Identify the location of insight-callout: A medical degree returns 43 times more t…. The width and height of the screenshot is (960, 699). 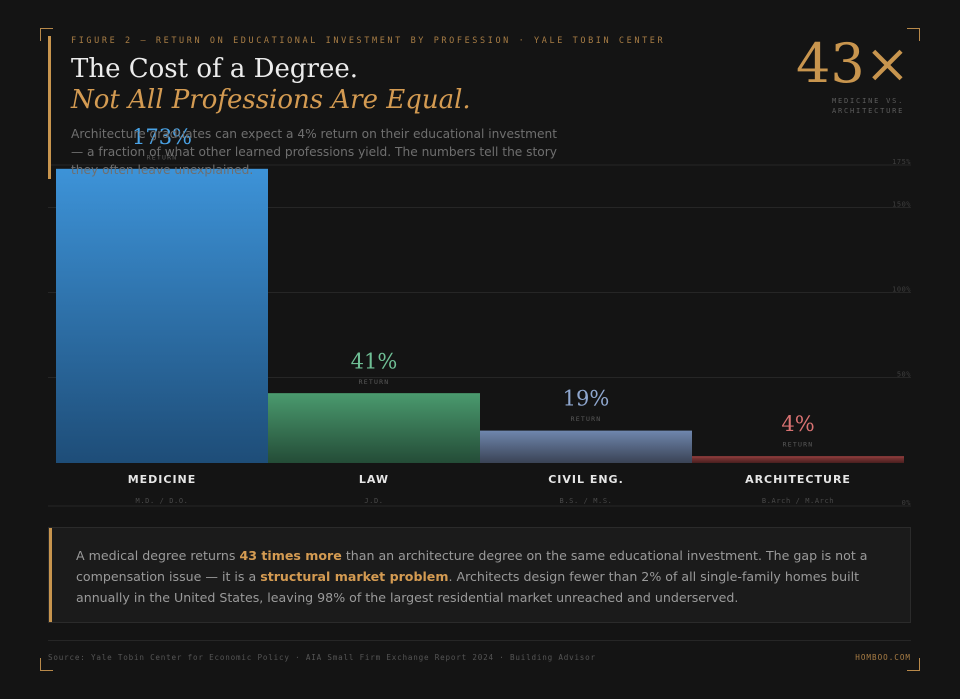
(479, 575).